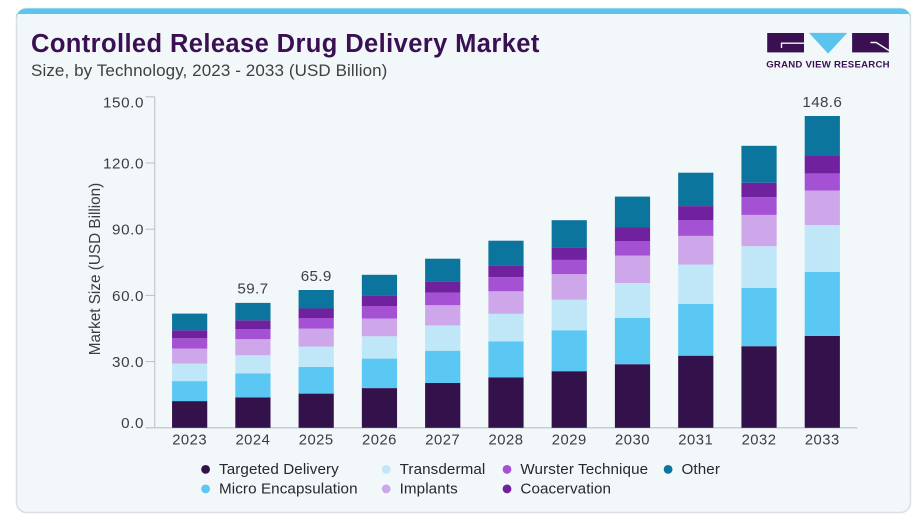 The height and width of the screenshot is (523, 918). What do you see at coordinates (123, 103) in the screenshot?
I see `svg-text: 150.0` at bounding box center [123, 103].